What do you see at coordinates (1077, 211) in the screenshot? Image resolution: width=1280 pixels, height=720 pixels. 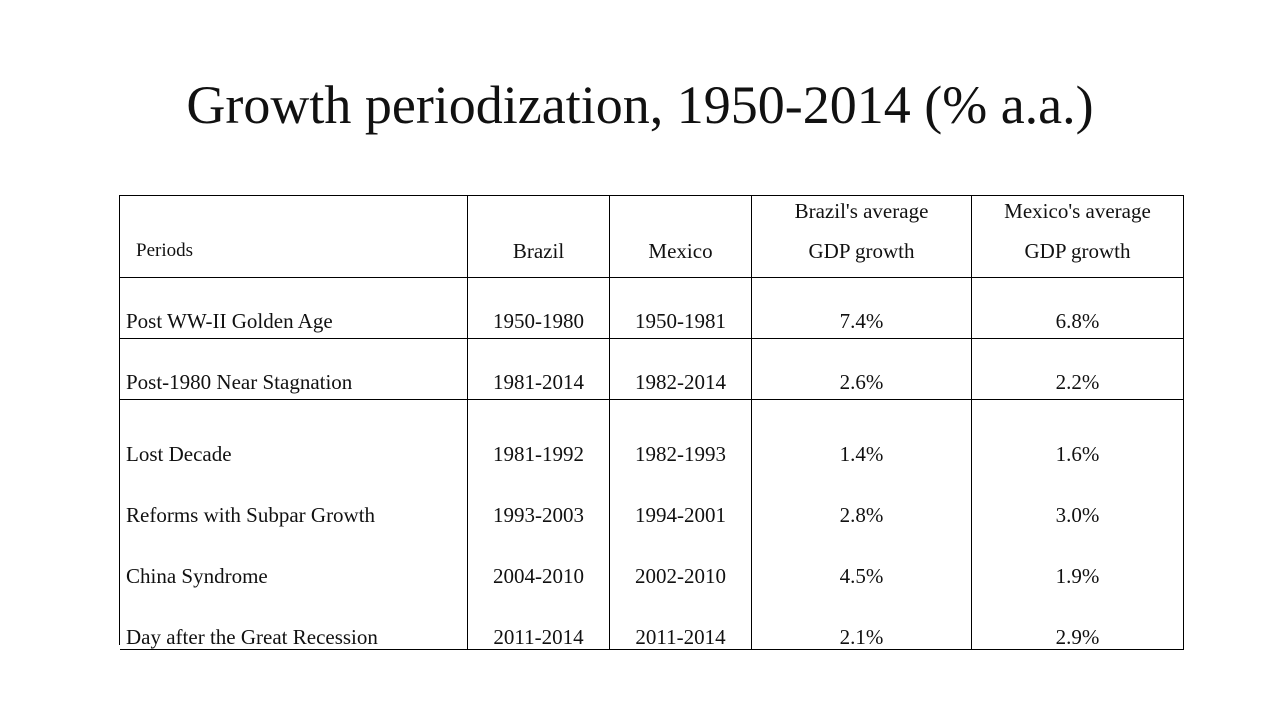 I see `header-mexico-average-line1: Mexico's average` at bounding box center [1077, 211].